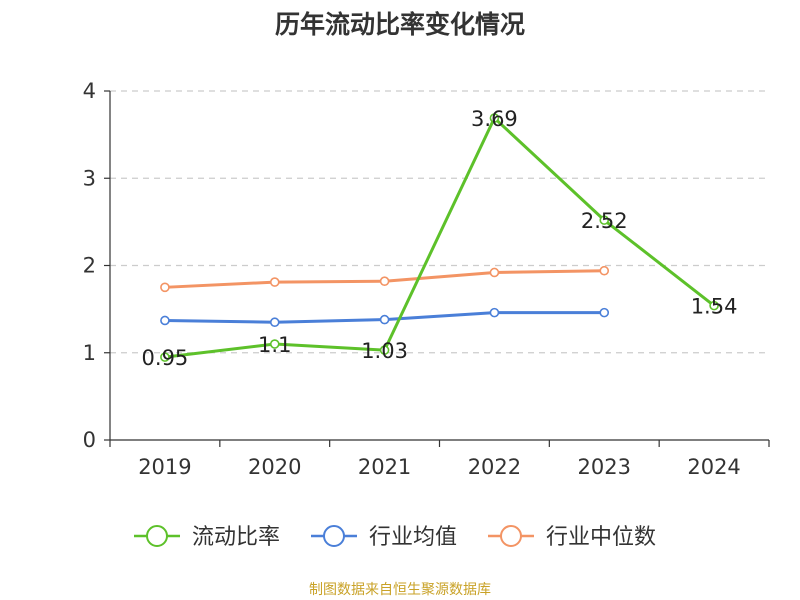 The image size is (800, 600). What do you see at coordinates (413, 537) in the screenshot?
I see `legend-label: 行业均值` at bounding box center [413, 537].